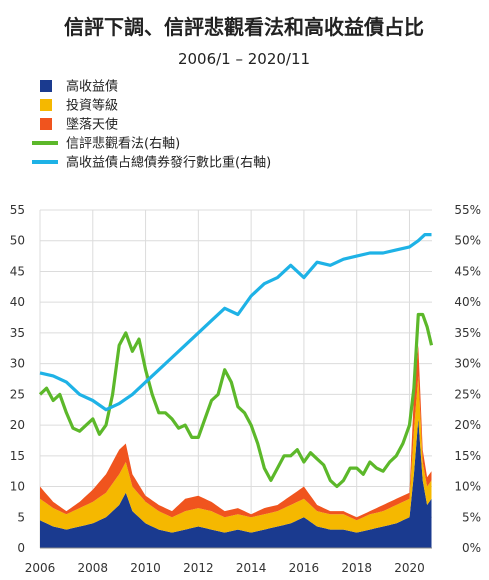  What do you see at coordinates (17, 487) in the screenshot?
I see `y-left-tick-label: 10` at bounding box center [17, 487].